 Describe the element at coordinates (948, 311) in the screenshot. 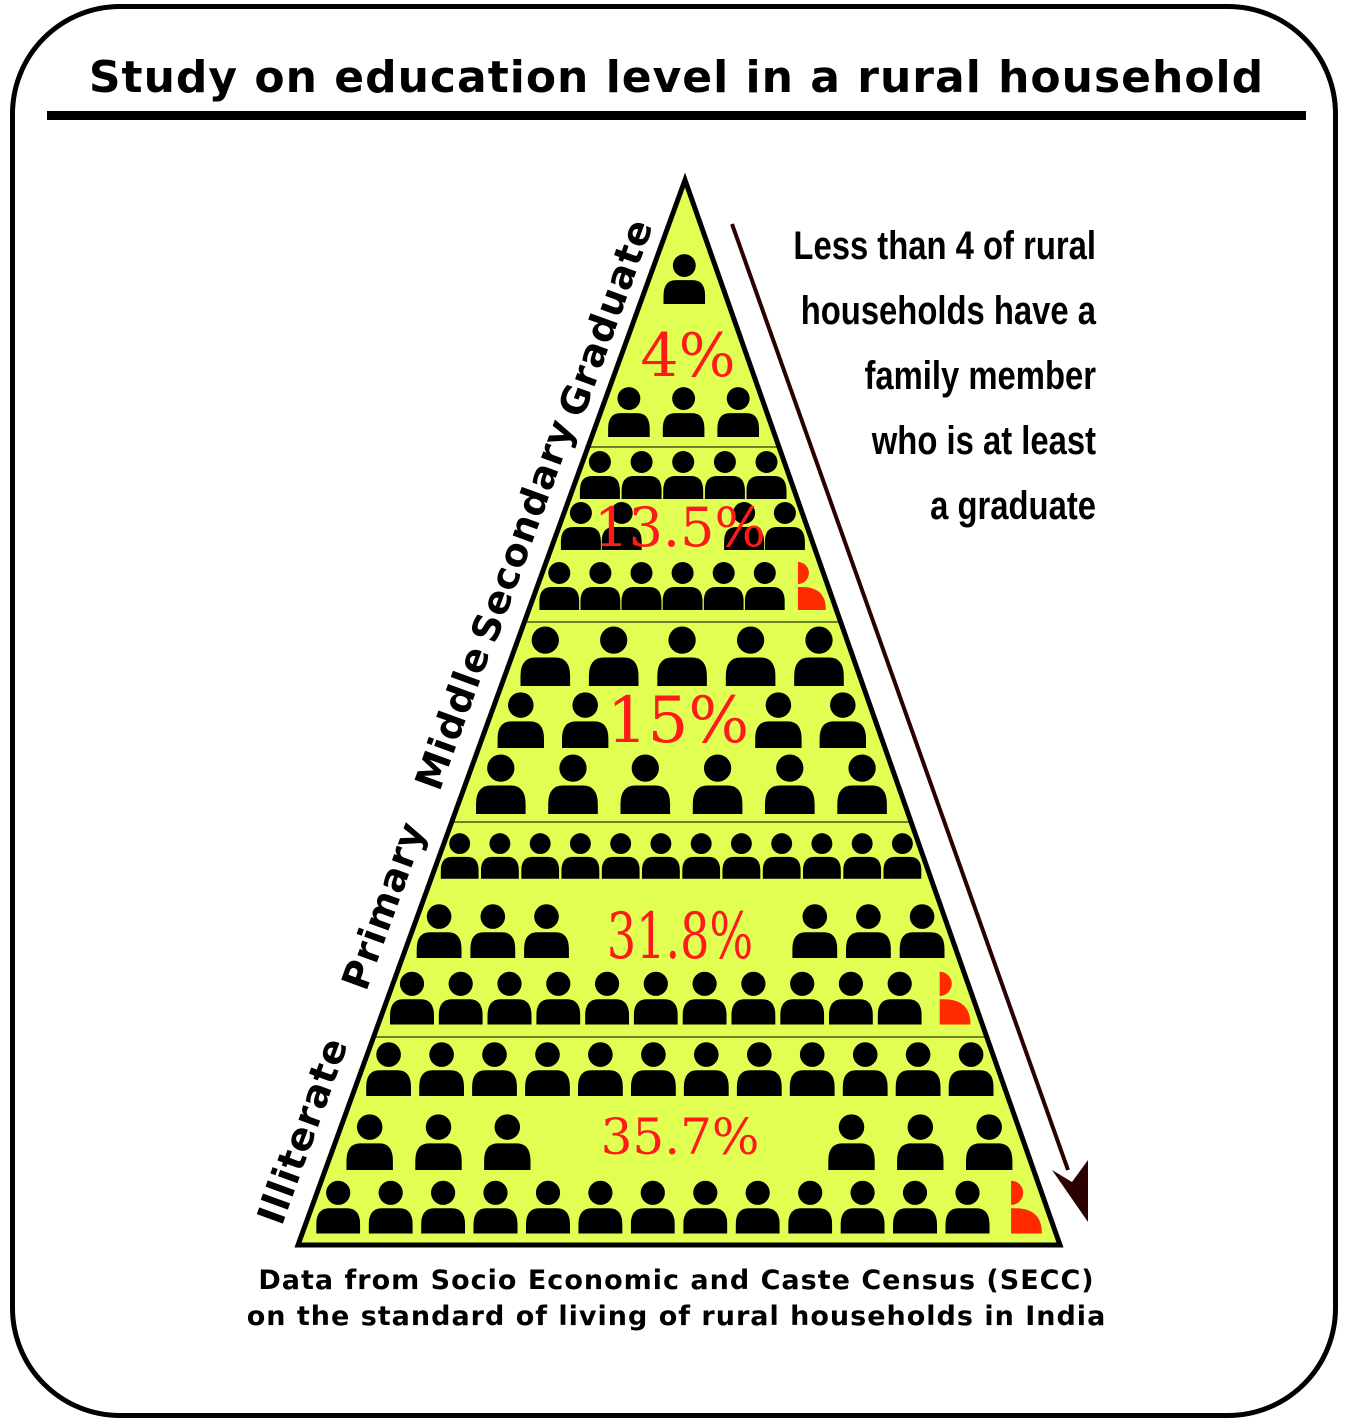

I see `callout-line: households have a` at that location.